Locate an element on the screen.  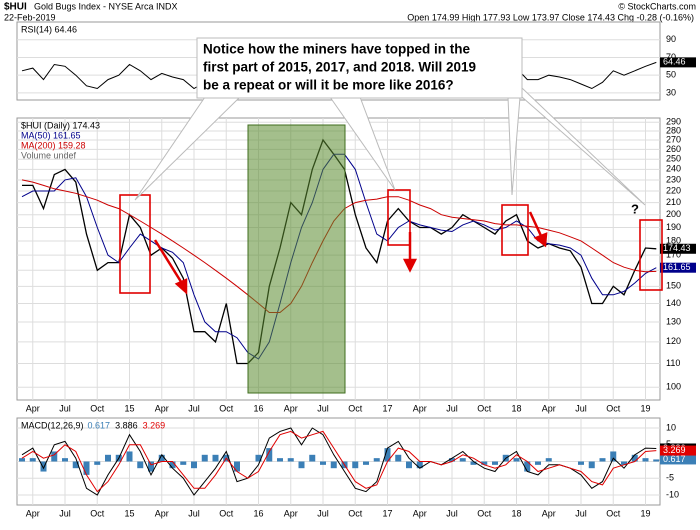
legend-entry: MA(200) 159.28 is located at coordinates (53, 145).